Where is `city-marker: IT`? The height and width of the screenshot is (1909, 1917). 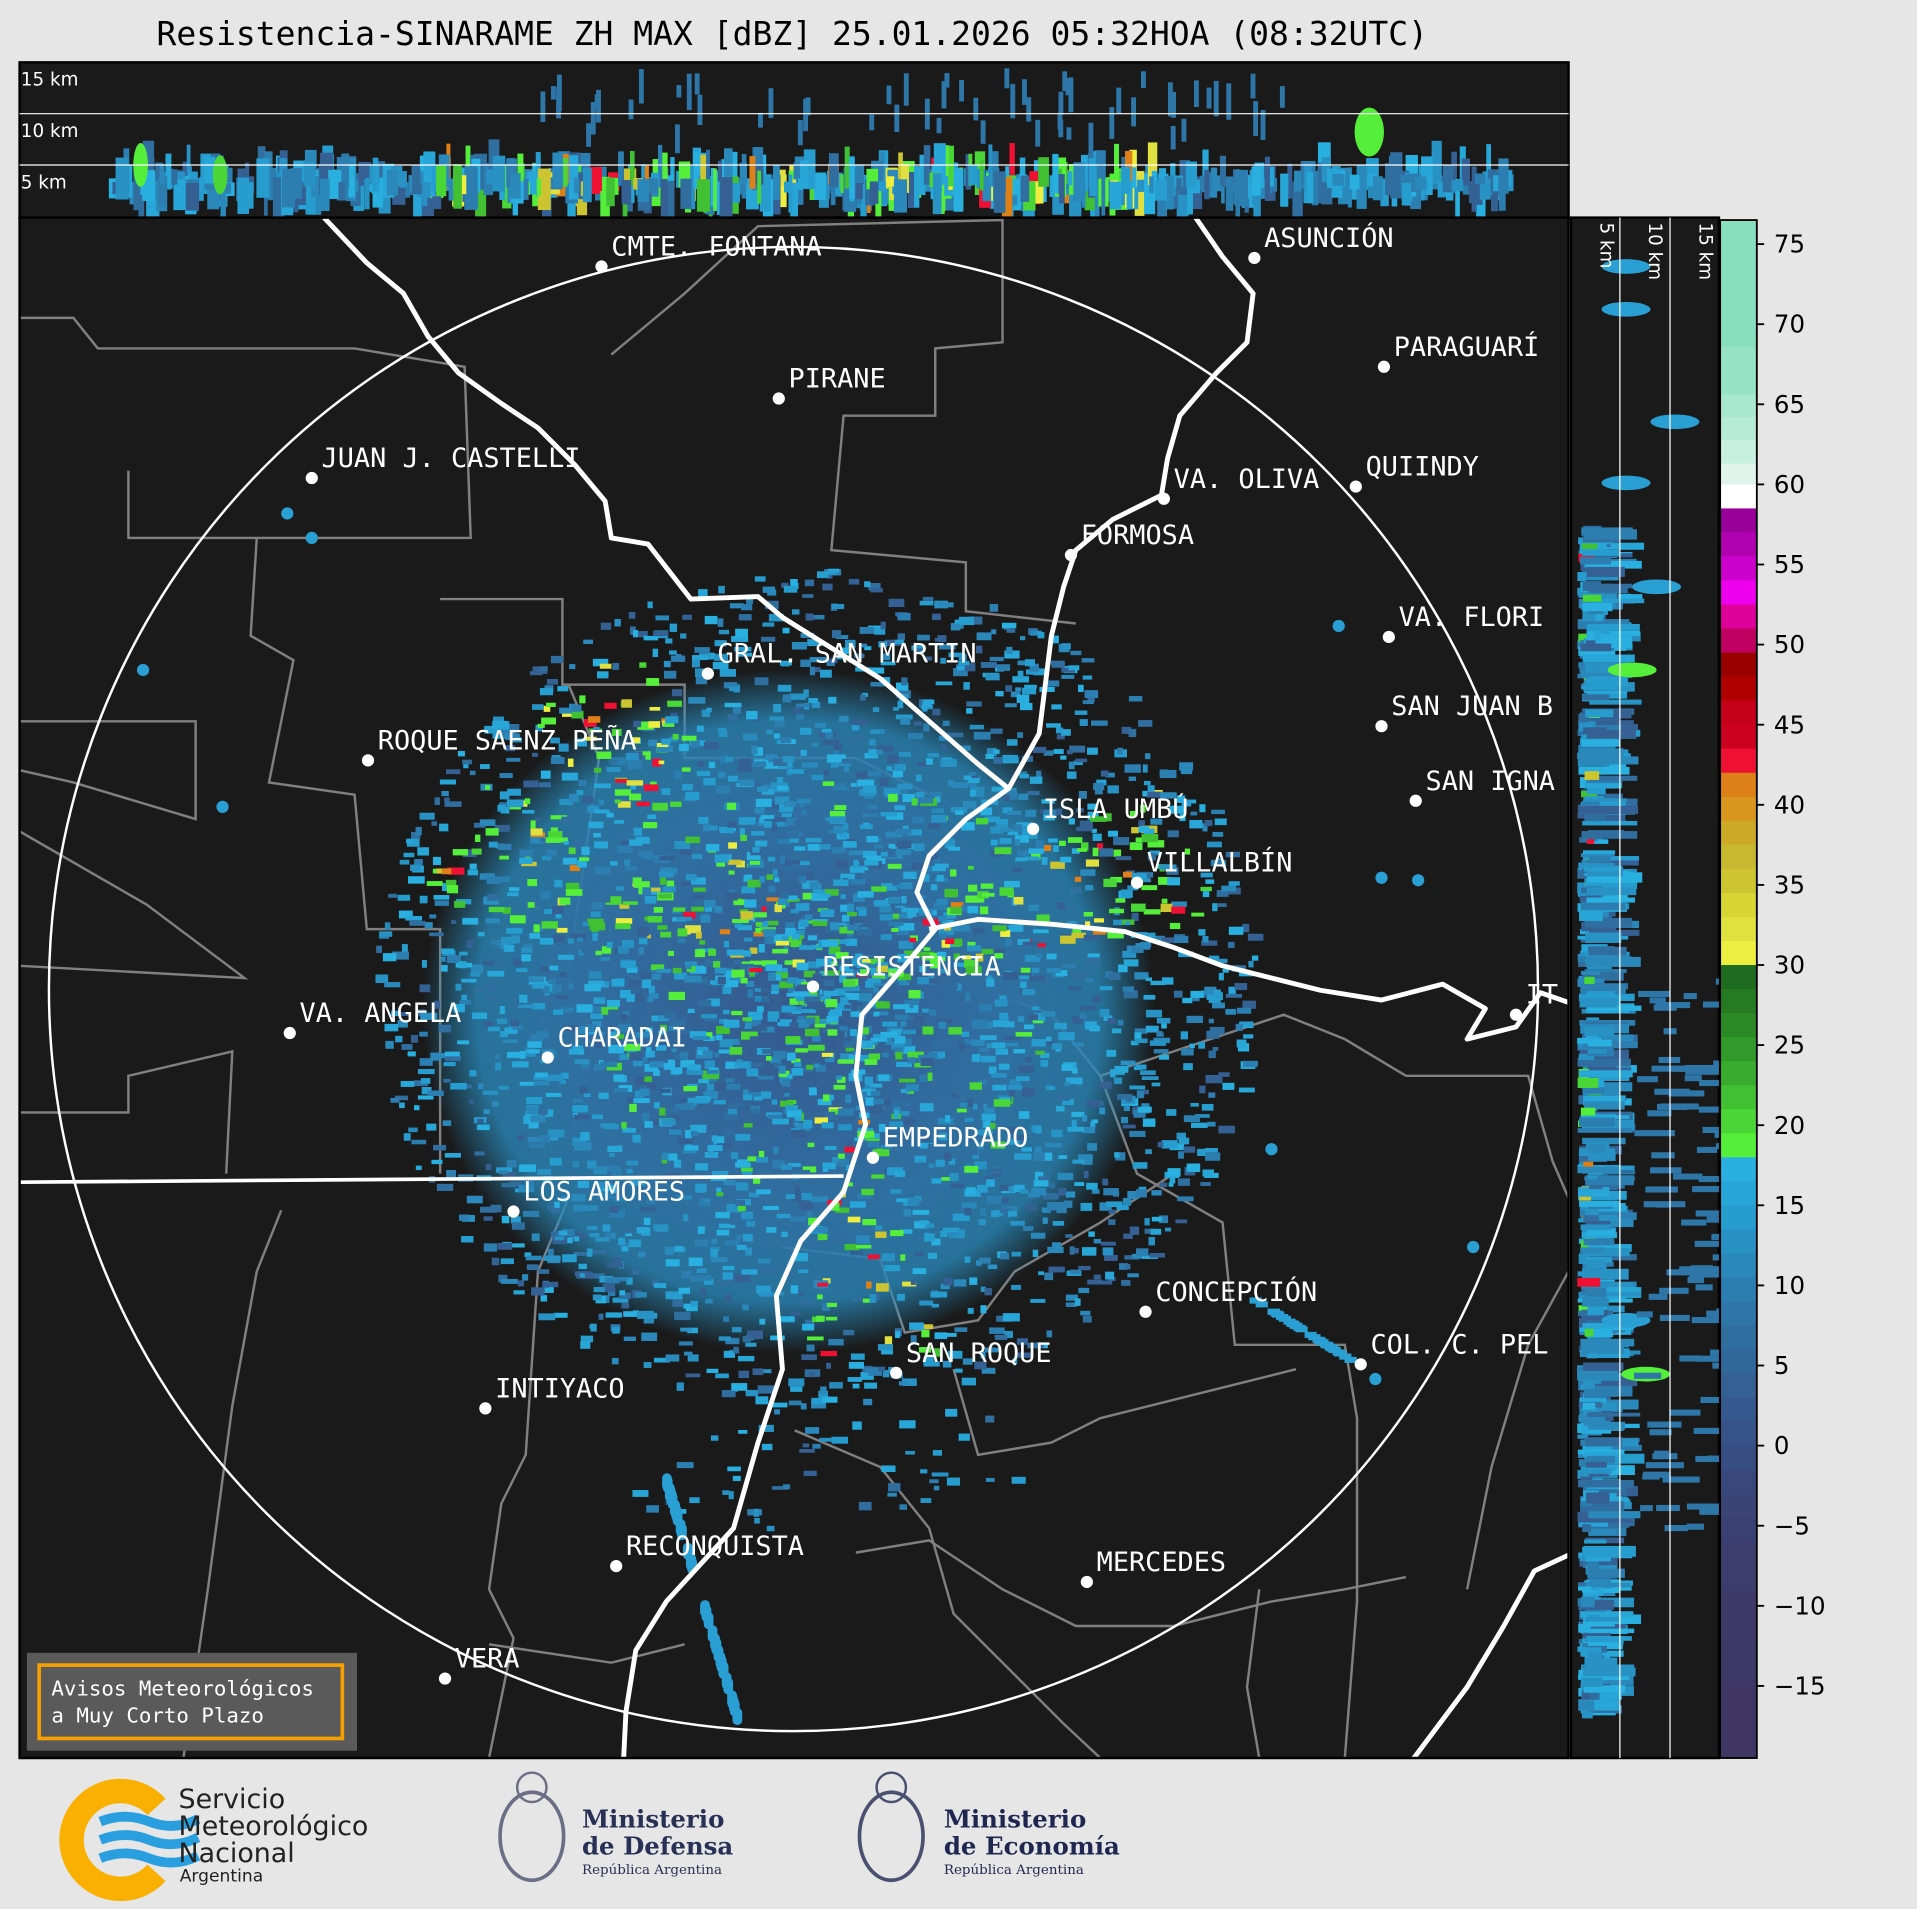 city-marker: IT is located at coordinates (1533, 1000).